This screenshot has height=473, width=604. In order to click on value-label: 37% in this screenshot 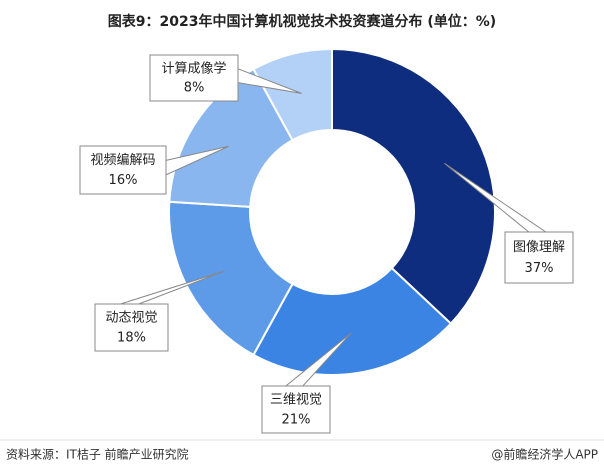, I will do `click(539, 268)`.